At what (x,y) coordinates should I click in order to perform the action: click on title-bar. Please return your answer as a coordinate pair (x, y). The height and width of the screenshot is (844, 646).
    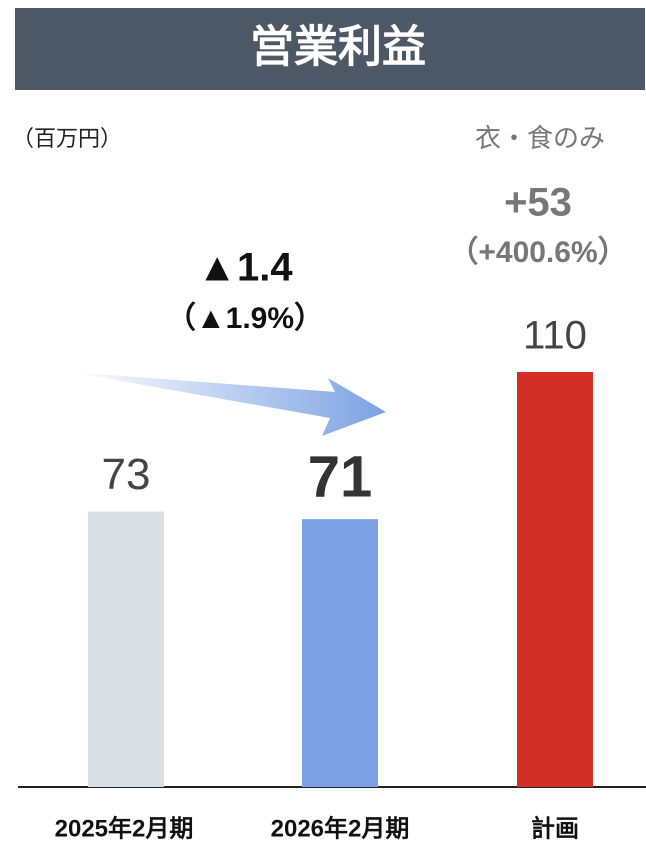
    Looking at the image, I should click on (330, 49).